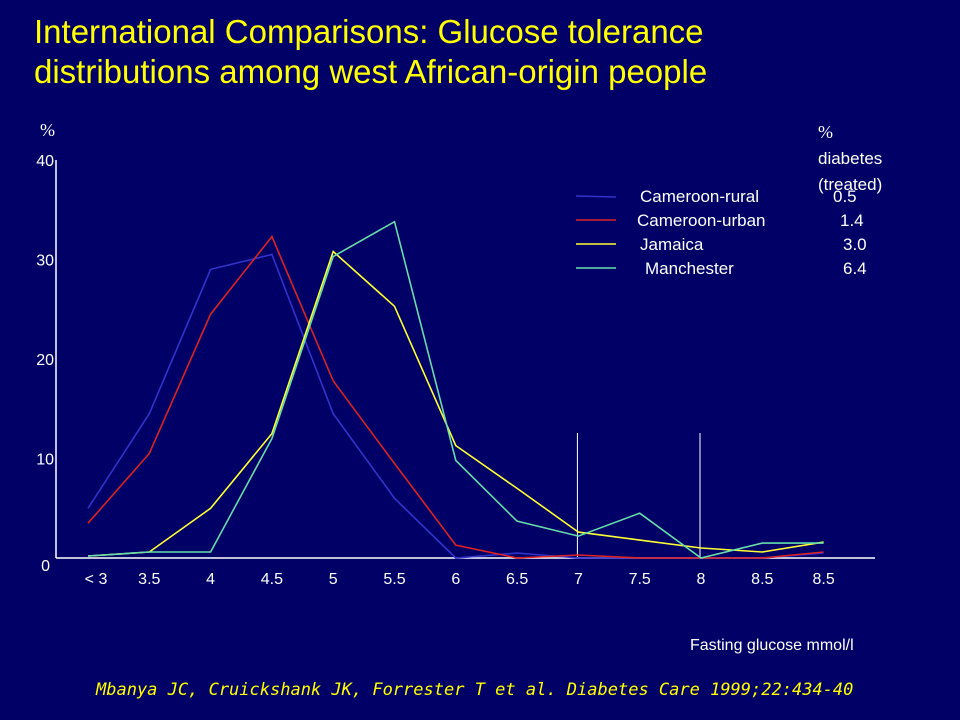 The width and height of the screenshot is (960, 720). I want to click on x-tick-label: 7, so click(578, 579).